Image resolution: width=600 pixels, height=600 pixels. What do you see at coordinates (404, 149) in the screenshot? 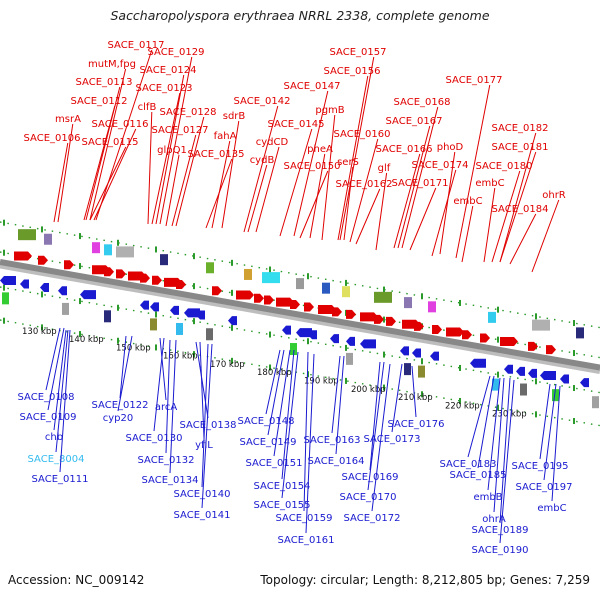
I see `top-gene-label: SACE_0166` at bounding box center [404, 149].